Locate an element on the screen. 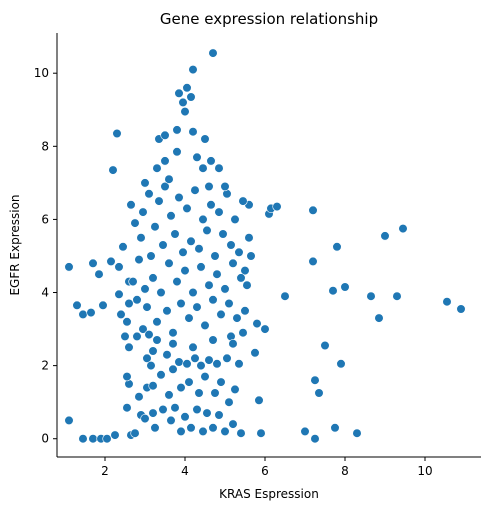  chart-title: Gene expression relationship is located at coordinates (269, 19).